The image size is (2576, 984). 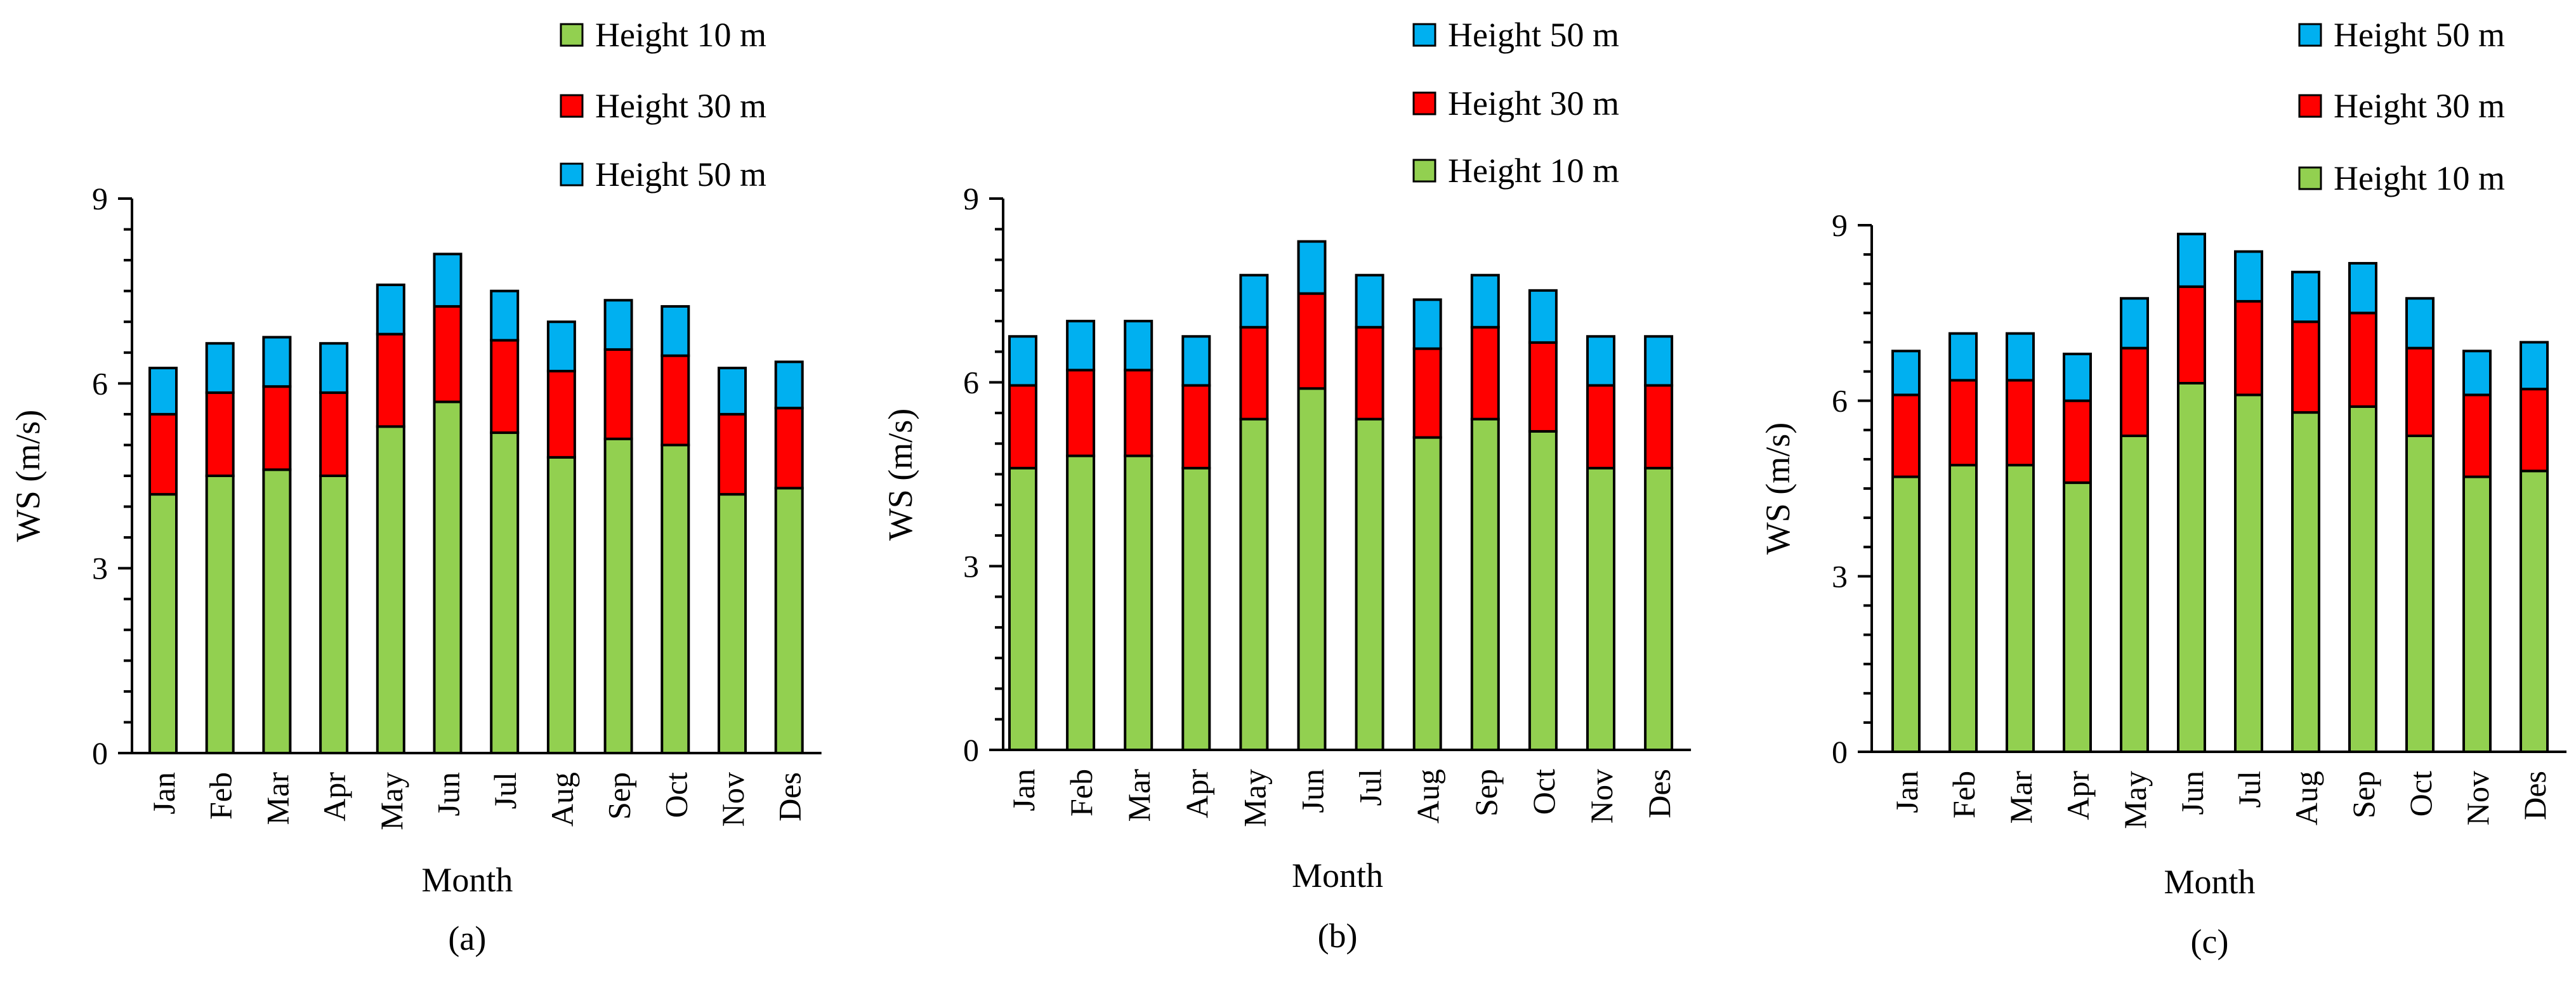 I want to click on panel-2-x-tick-label: Jan, so click(x=1024, y=790).